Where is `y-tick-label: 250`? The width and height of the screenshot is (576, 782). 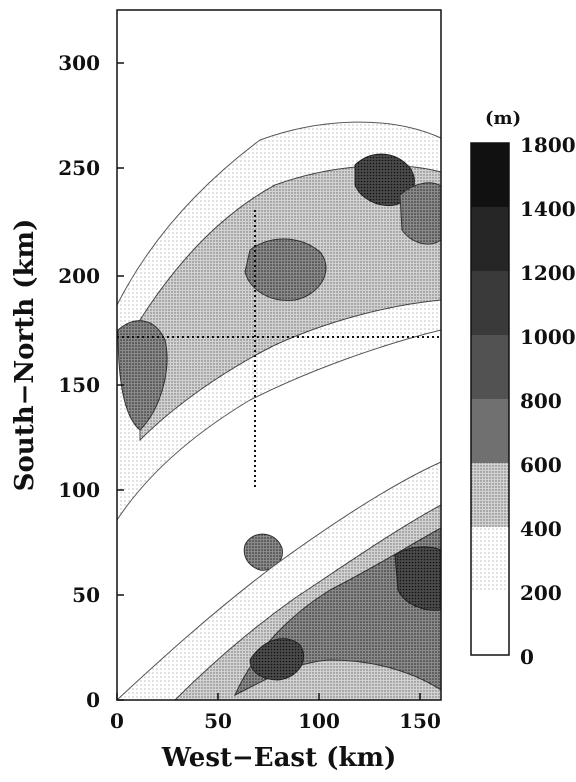
y-tick-label: 250 is located at coordinates (79, 168).